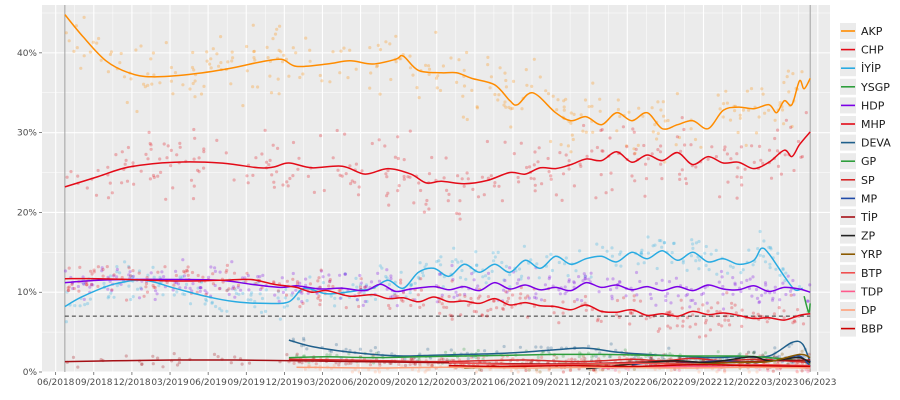 This screenshot has width=900, height=400. Describe the element at coordinates (871, 273) in the screenshot. I see `legend-label: BTP` at that location.